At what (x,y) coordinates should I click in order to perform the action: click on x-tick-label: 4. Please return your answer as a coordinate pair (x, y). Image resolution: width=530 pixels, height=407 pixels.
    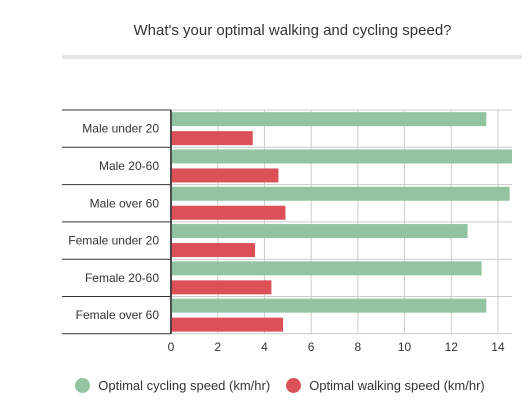
    Looking at the image, I should click on (264, 347).